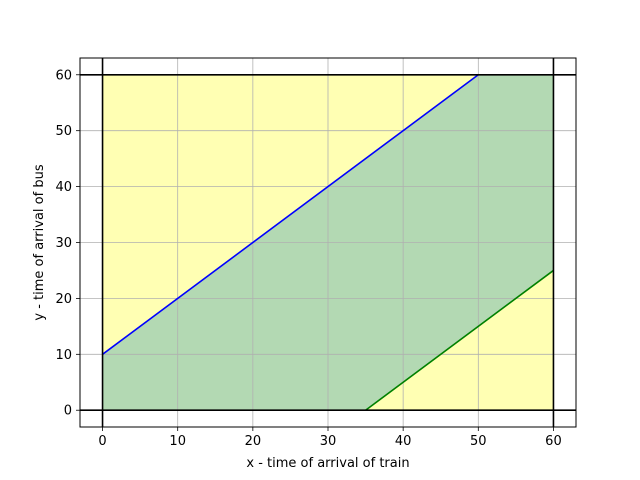  Describe the element at coordinates (68, 411) in the screenshot. I see `y-tick-label: 0` at that location.